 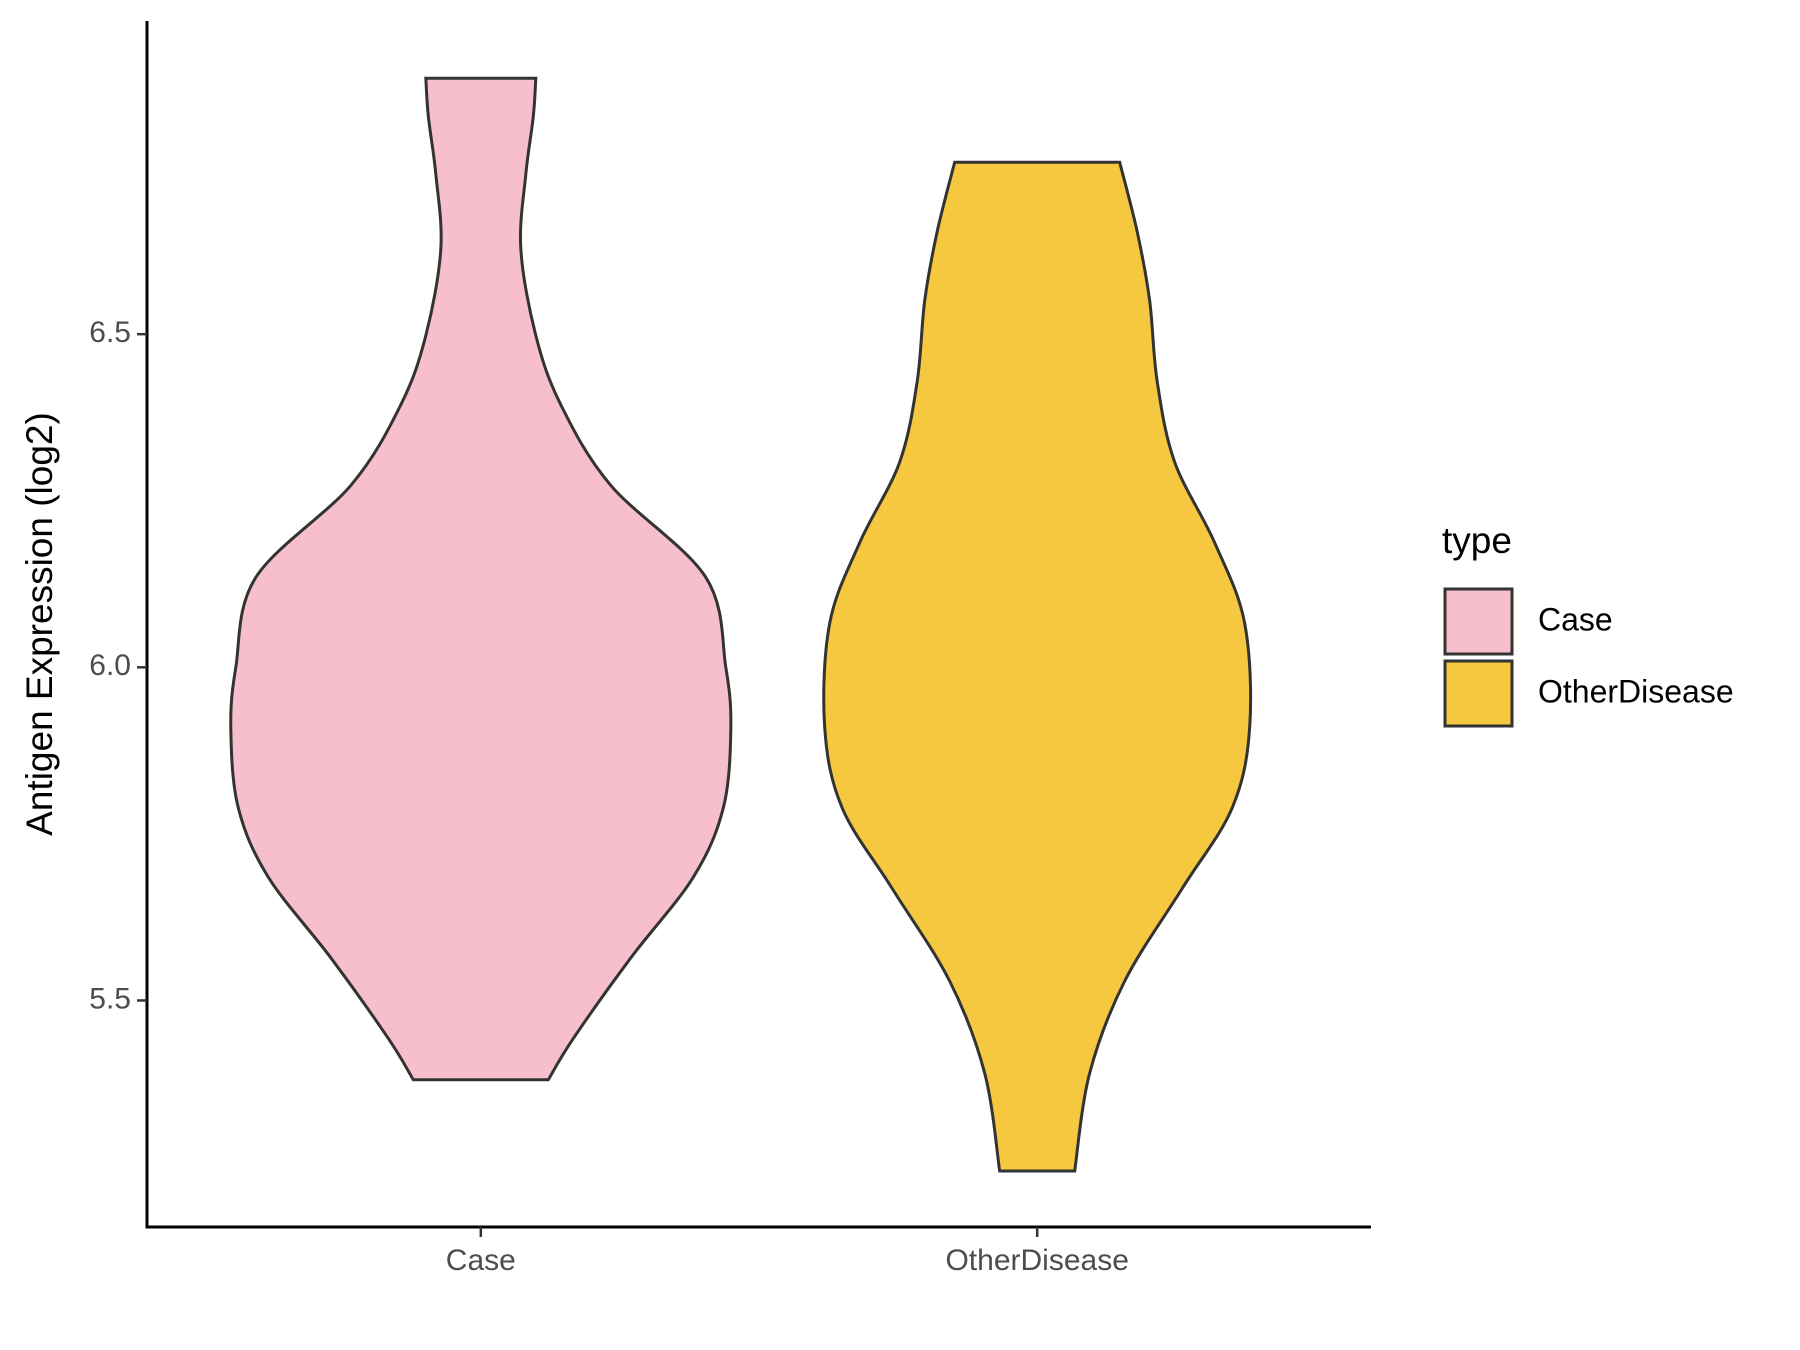 What do you see at coordinates (481, 1260) in the screenshot?
I see `x-tick-label: Case` at bounding box center [481, 1260].